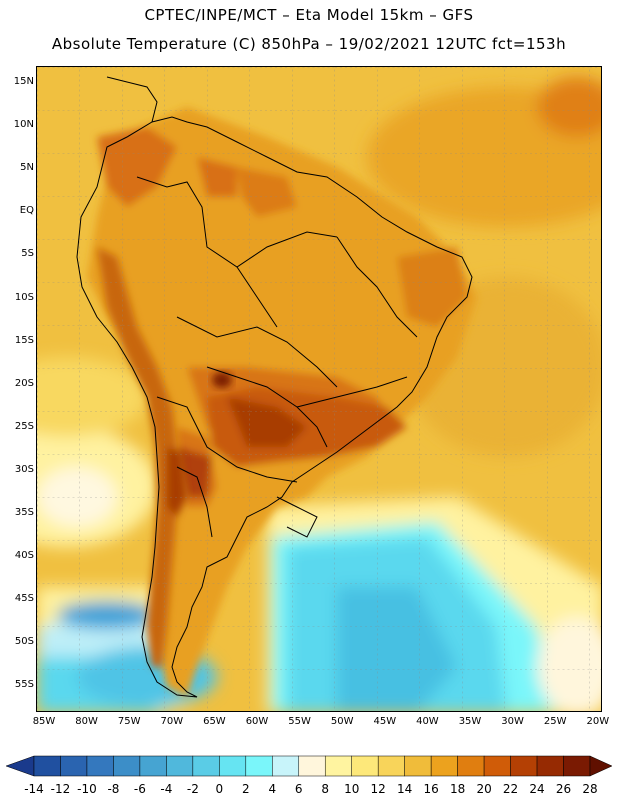 This screenshot has height=800, width=618. What do you see at coordinates (24, 556) in the screenshot?
I see `lat-label-40s: 40S` at bounding box center [24, 556].